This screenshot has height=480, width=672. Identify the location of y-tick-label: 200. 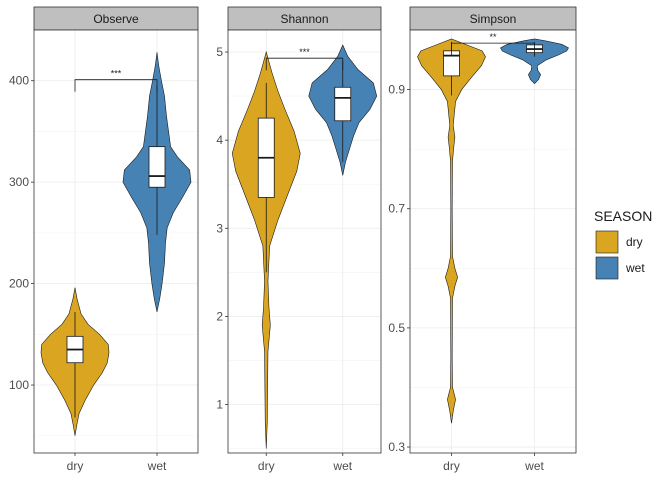
(19, 284).